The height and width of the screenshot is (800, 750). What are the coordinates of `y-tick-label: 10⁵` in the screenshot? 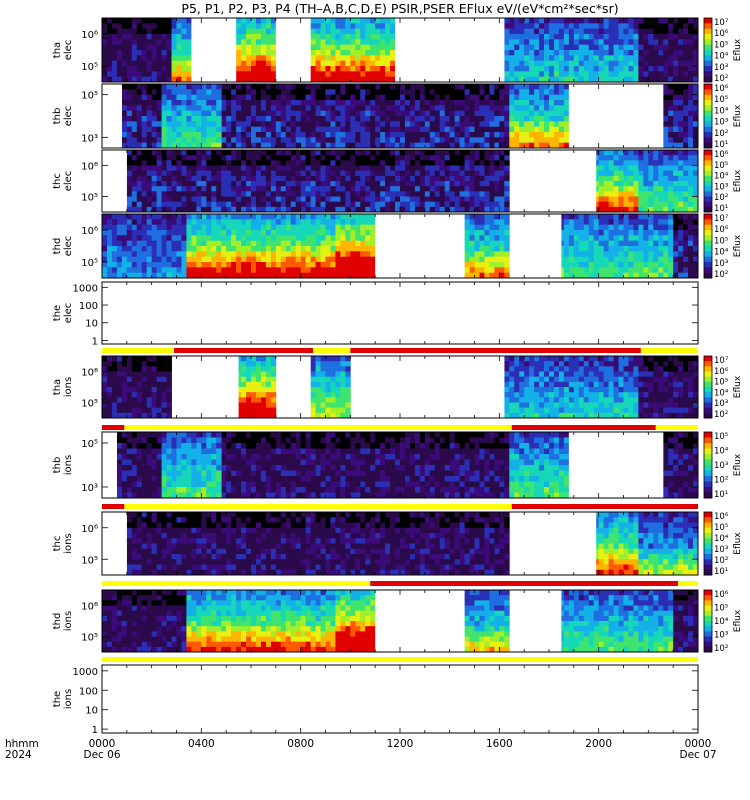 It's located at (89, 67).